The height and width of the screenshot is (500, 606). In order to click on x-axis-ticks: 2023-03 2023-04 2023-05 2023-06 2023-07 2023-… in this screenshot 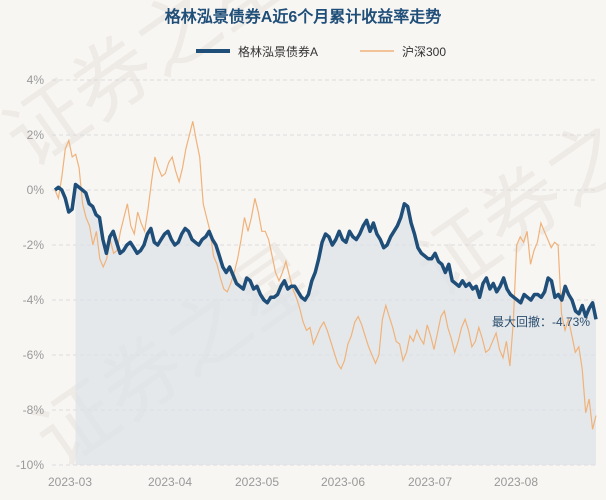, I will do `click(293, 482)`.